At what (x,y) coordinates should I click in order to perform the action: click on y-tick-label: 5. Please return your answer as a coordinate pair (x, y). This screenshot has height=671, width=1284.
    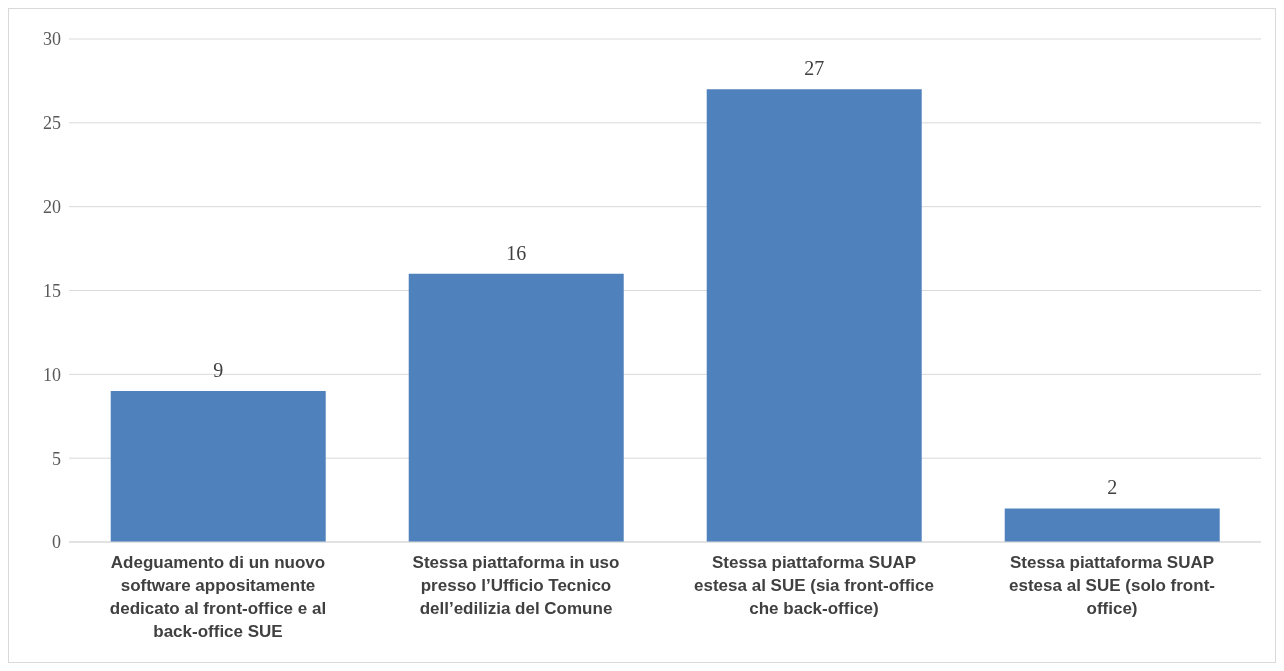
    Looking at the image, I should click on (56, 458).